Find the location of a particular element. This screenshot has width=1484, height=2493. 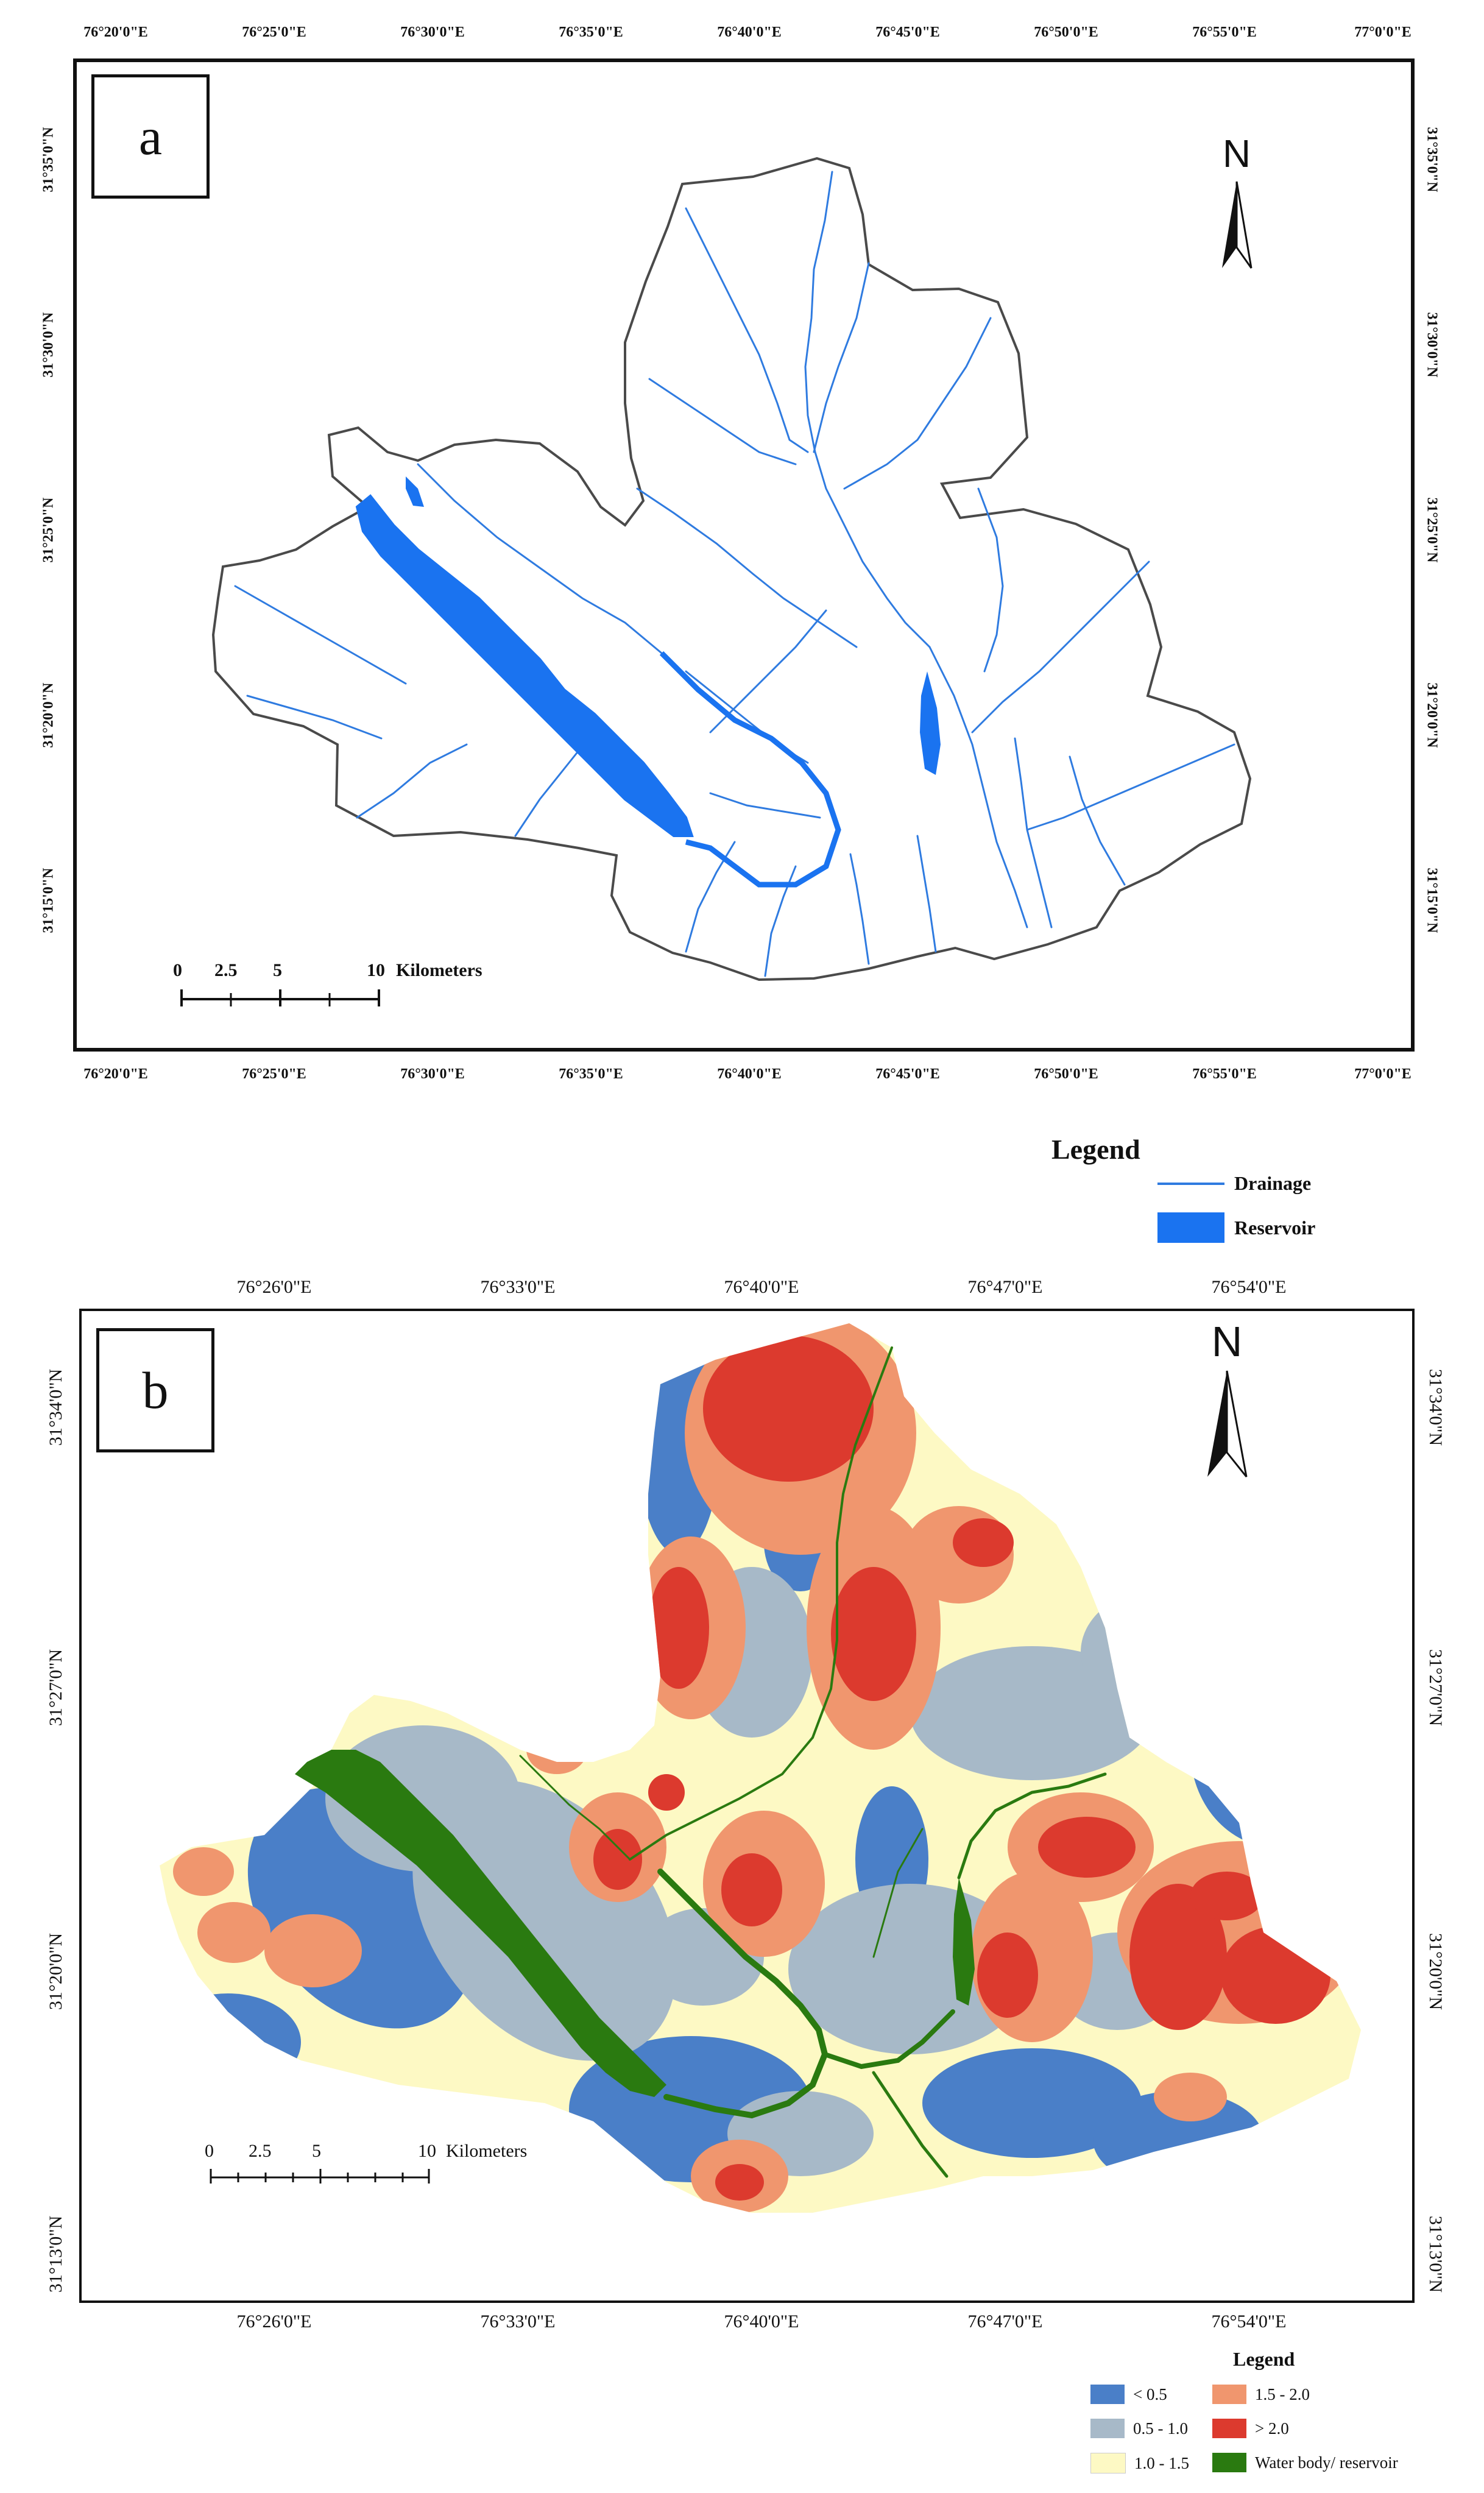

legend-item: 0.5 - 1.0 is located at coordinates (1139, 2428).